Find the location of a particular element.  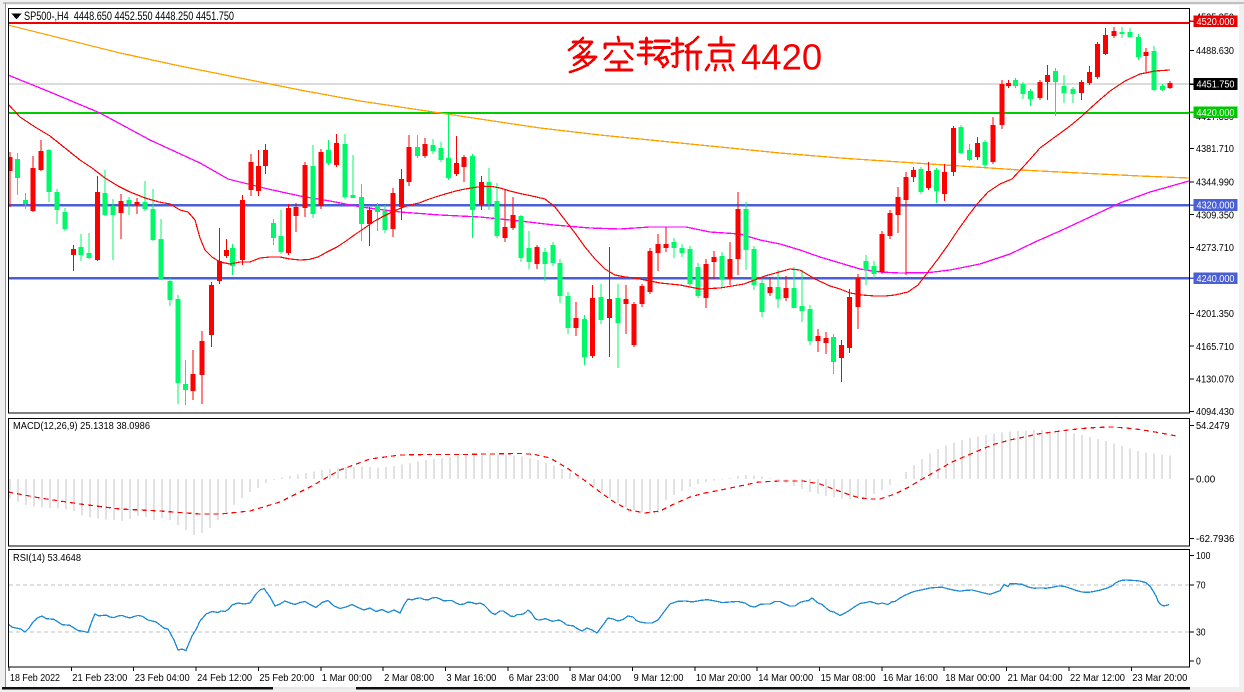

svg-text: 4520.000 is located at coordinates (1216, 22).